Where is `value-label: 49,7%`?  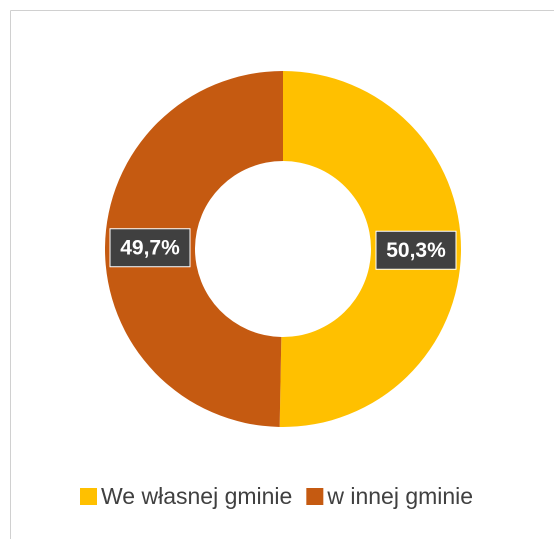 value-label: 49,7% is located at coordinates (150, 247).